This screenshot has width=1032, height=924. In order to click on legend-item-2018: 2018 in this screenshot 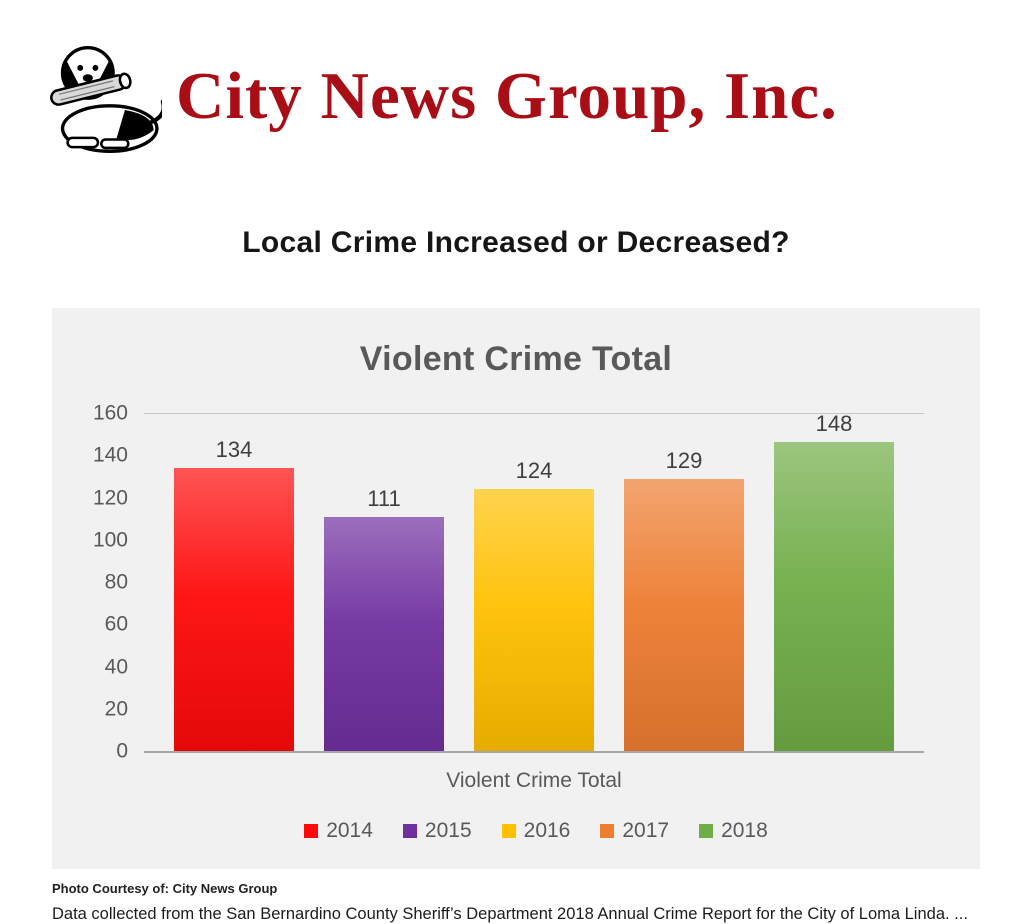, I will do `click(733, 831)`.